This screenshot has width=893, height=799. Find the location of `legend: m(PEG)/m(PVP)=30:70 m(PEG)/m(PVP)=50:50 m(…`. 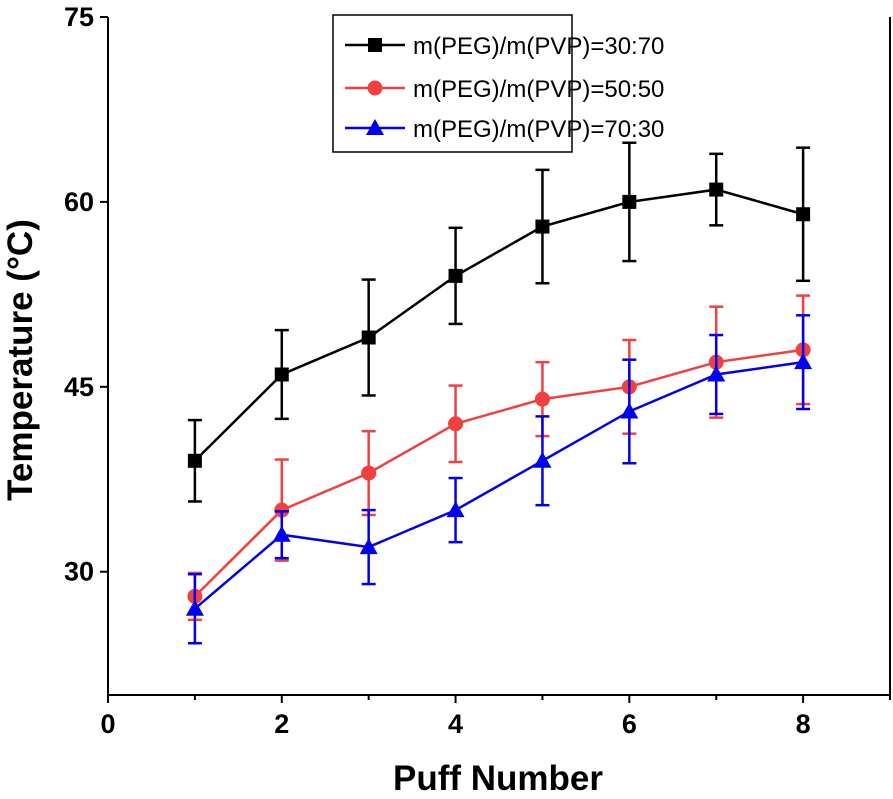

legend: m(PEG)/m(PVP)=30:70 m(PEG)/m(PVP)=50:50 m(… is located at coordinates (498, 83).